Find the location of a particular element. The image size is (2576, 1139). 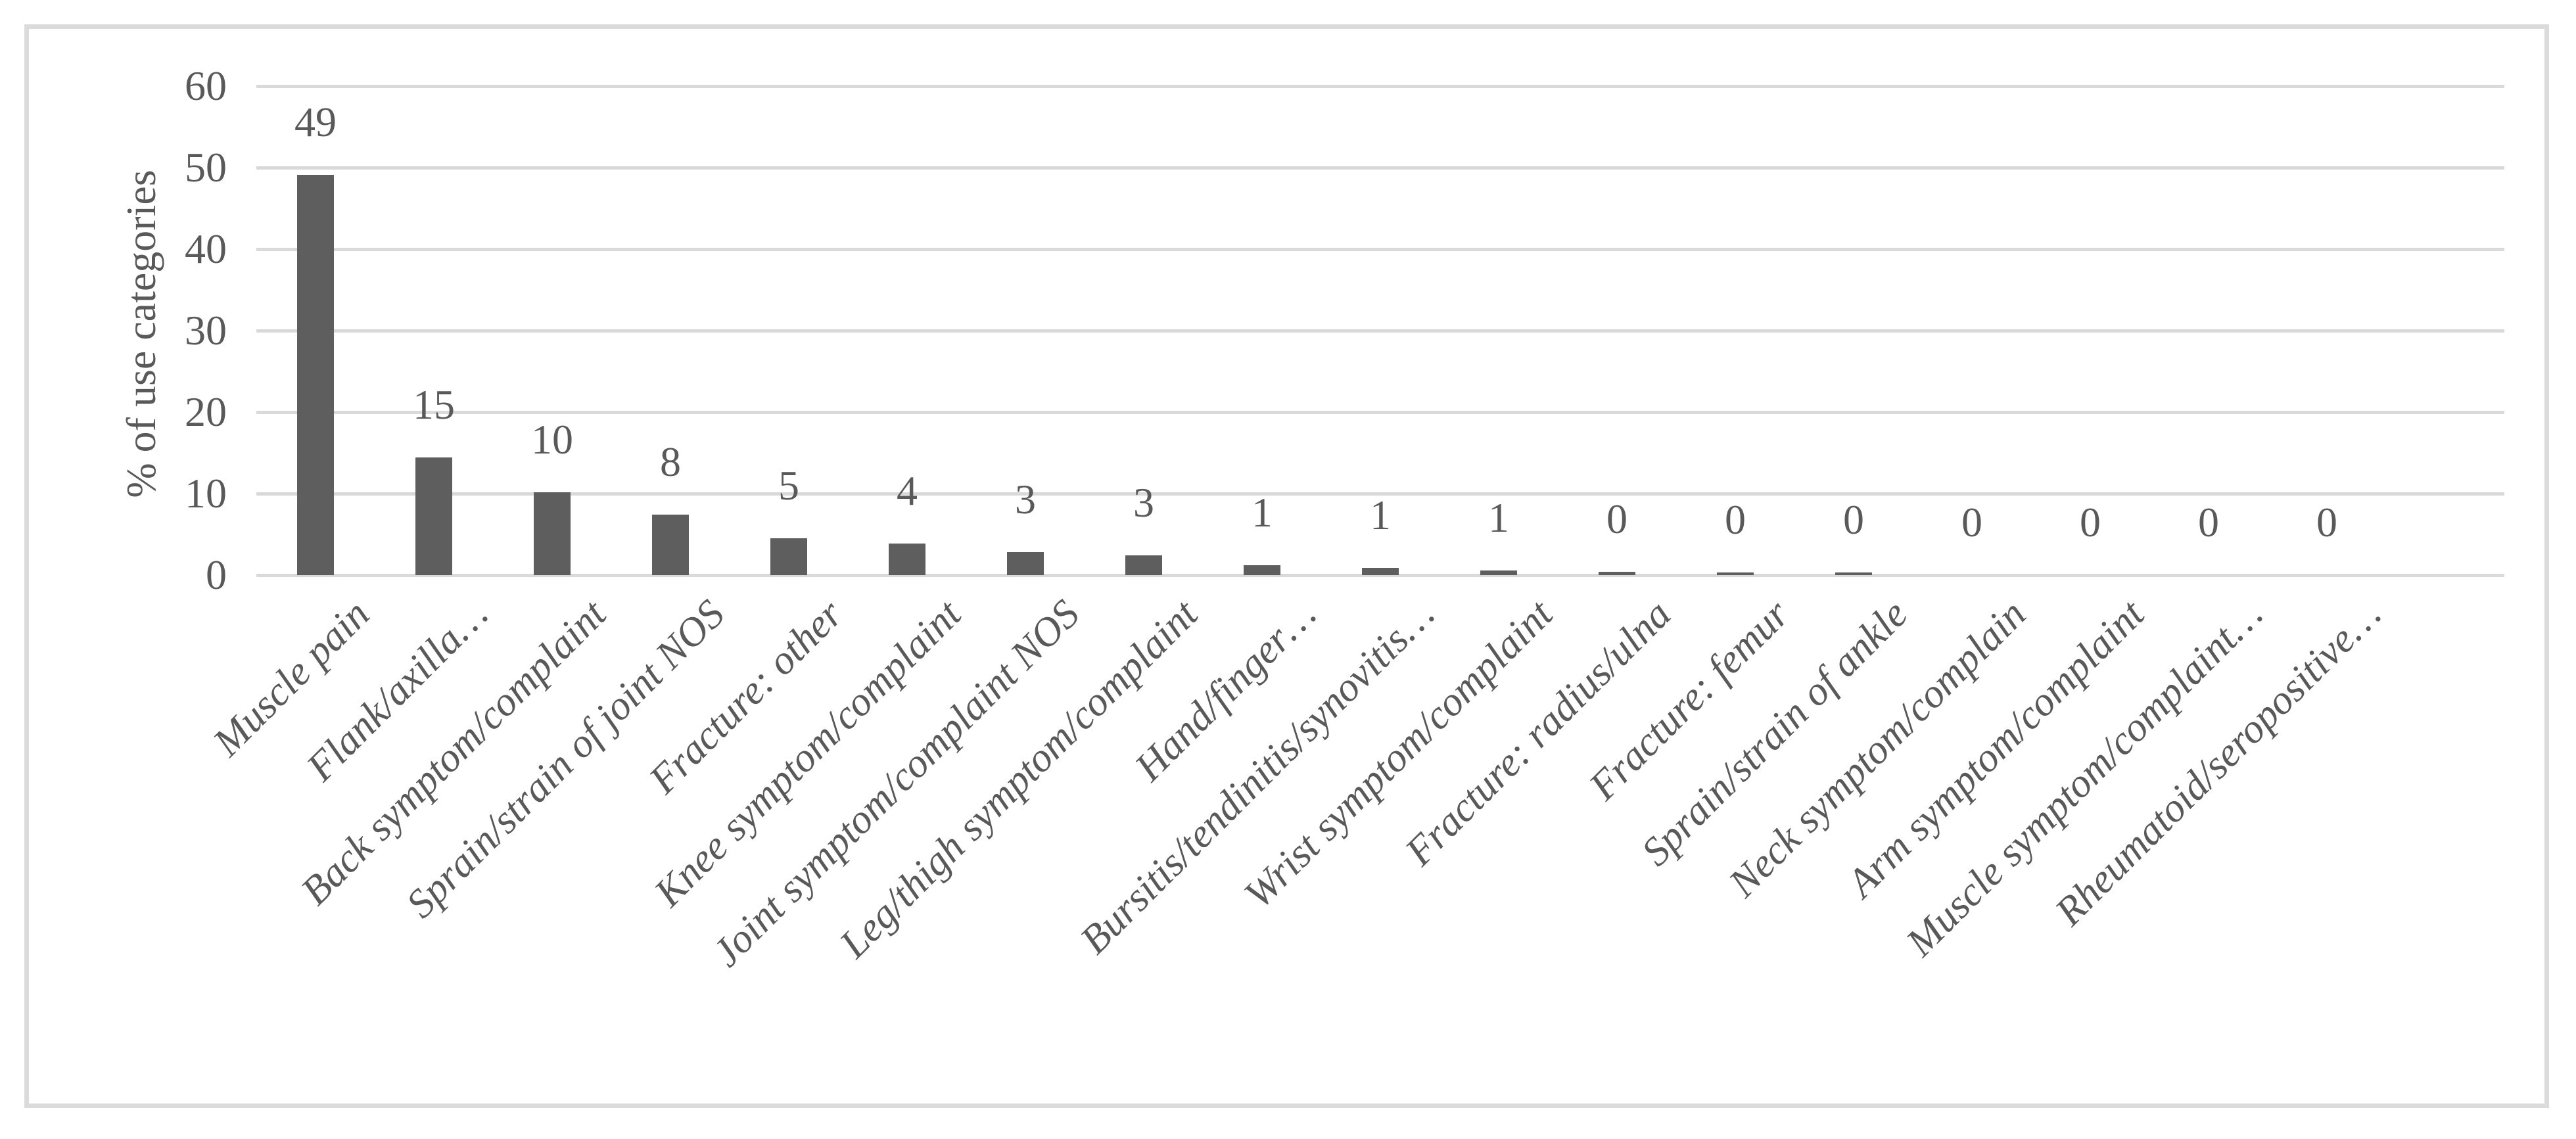

y-tick-label-20: 20 is located at coordinates (206, 412).